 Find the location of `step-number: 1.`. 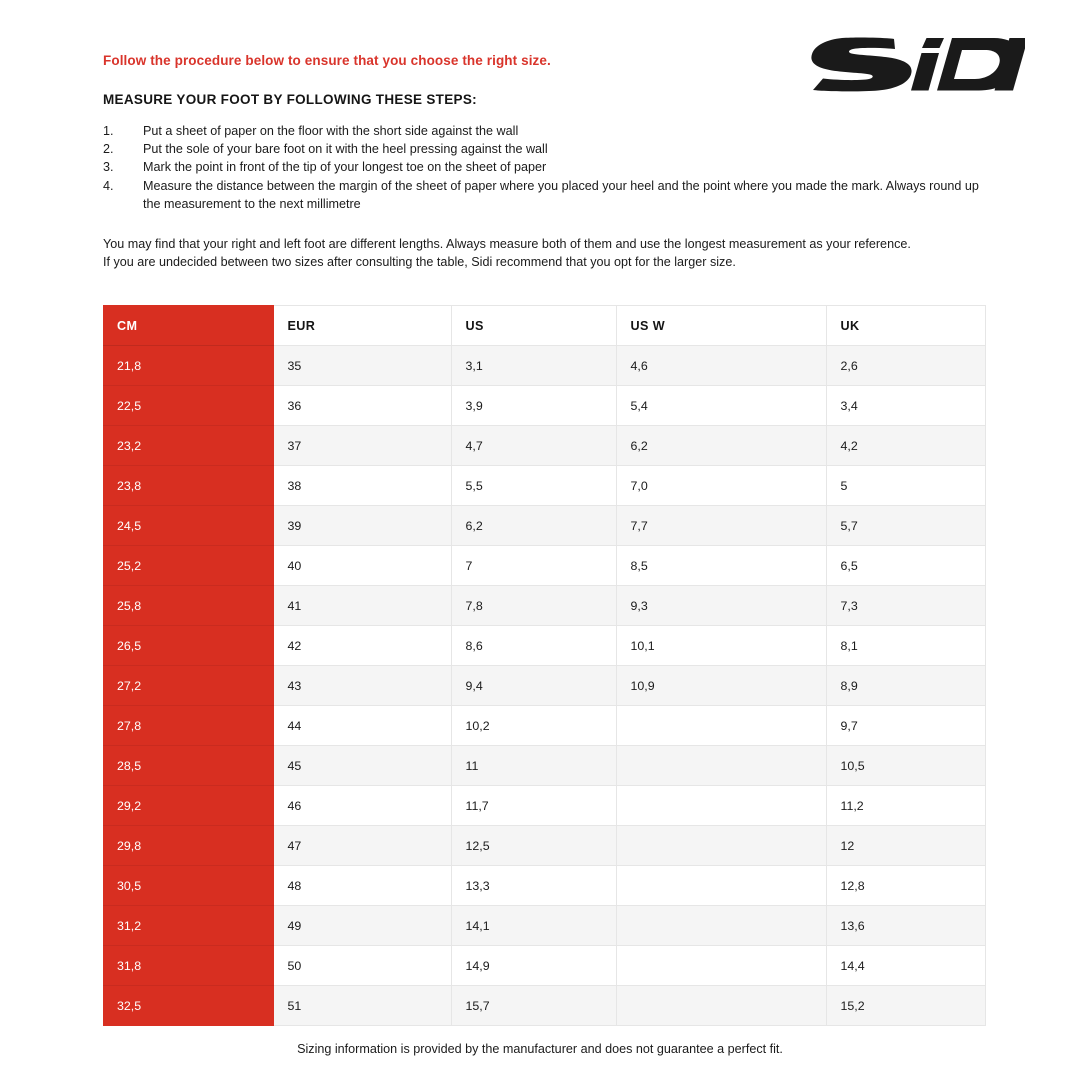

step-number: 1. is located at coordinates (108, 131).